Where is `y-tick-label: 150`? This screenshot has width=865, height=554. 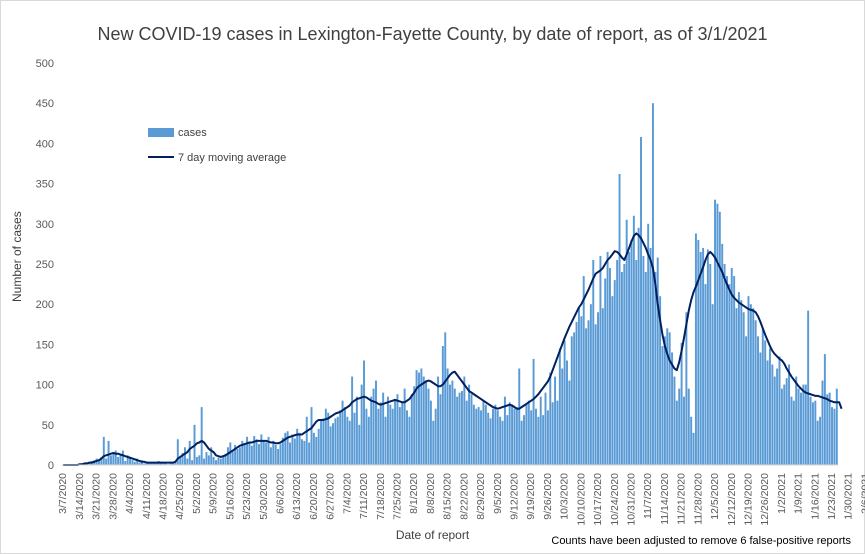
y-tick-label: 150 is located at coordinates (45, 345).